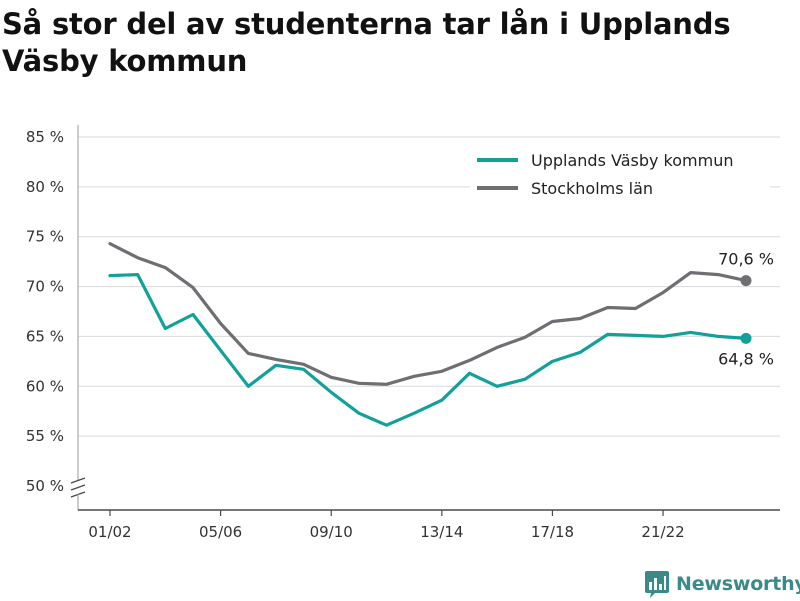  What do you see at coordinates (45, 486) in the screenshot?
I see `y-tick-label: 50 %` at bounding box center [45, 486].